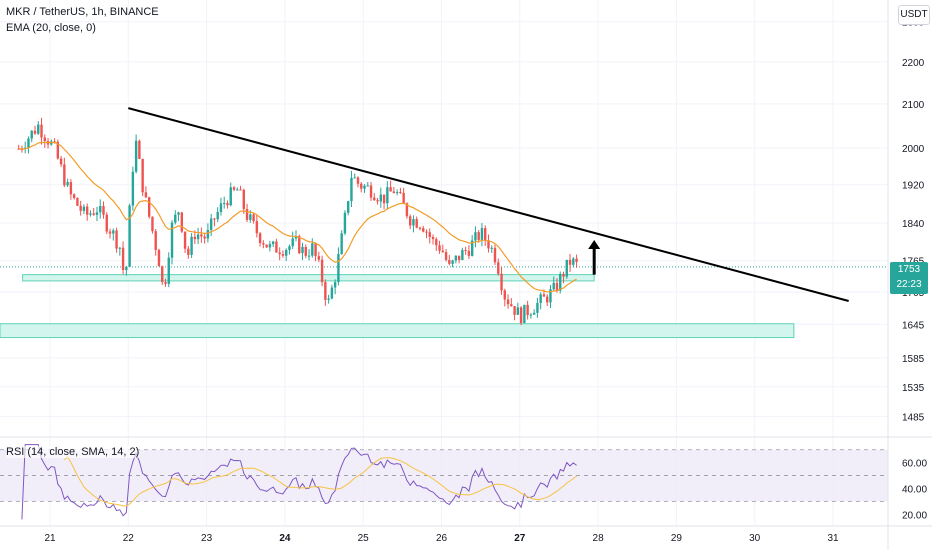 The image size is (932, 550). I want to click on support-zone, so click(308, 278).